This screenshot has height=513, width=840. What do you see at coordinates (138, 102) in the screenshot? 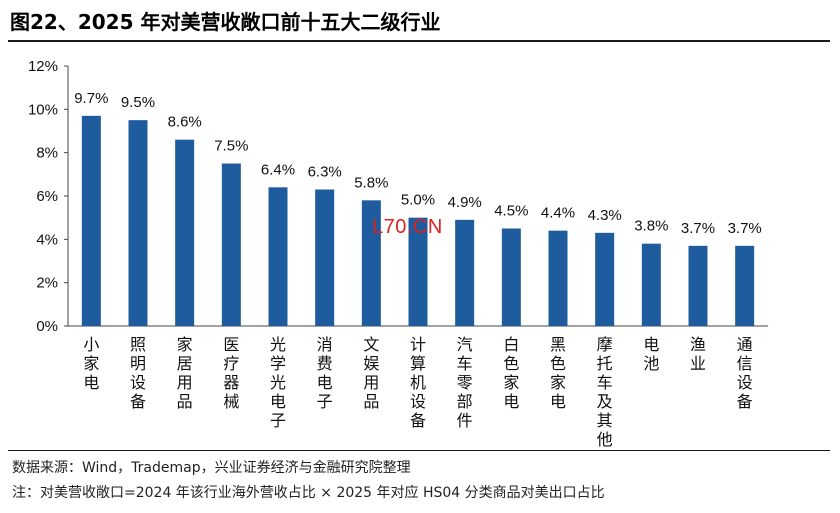
I see `bar-value-label: 9.5%` at bounding box center [138, 102].